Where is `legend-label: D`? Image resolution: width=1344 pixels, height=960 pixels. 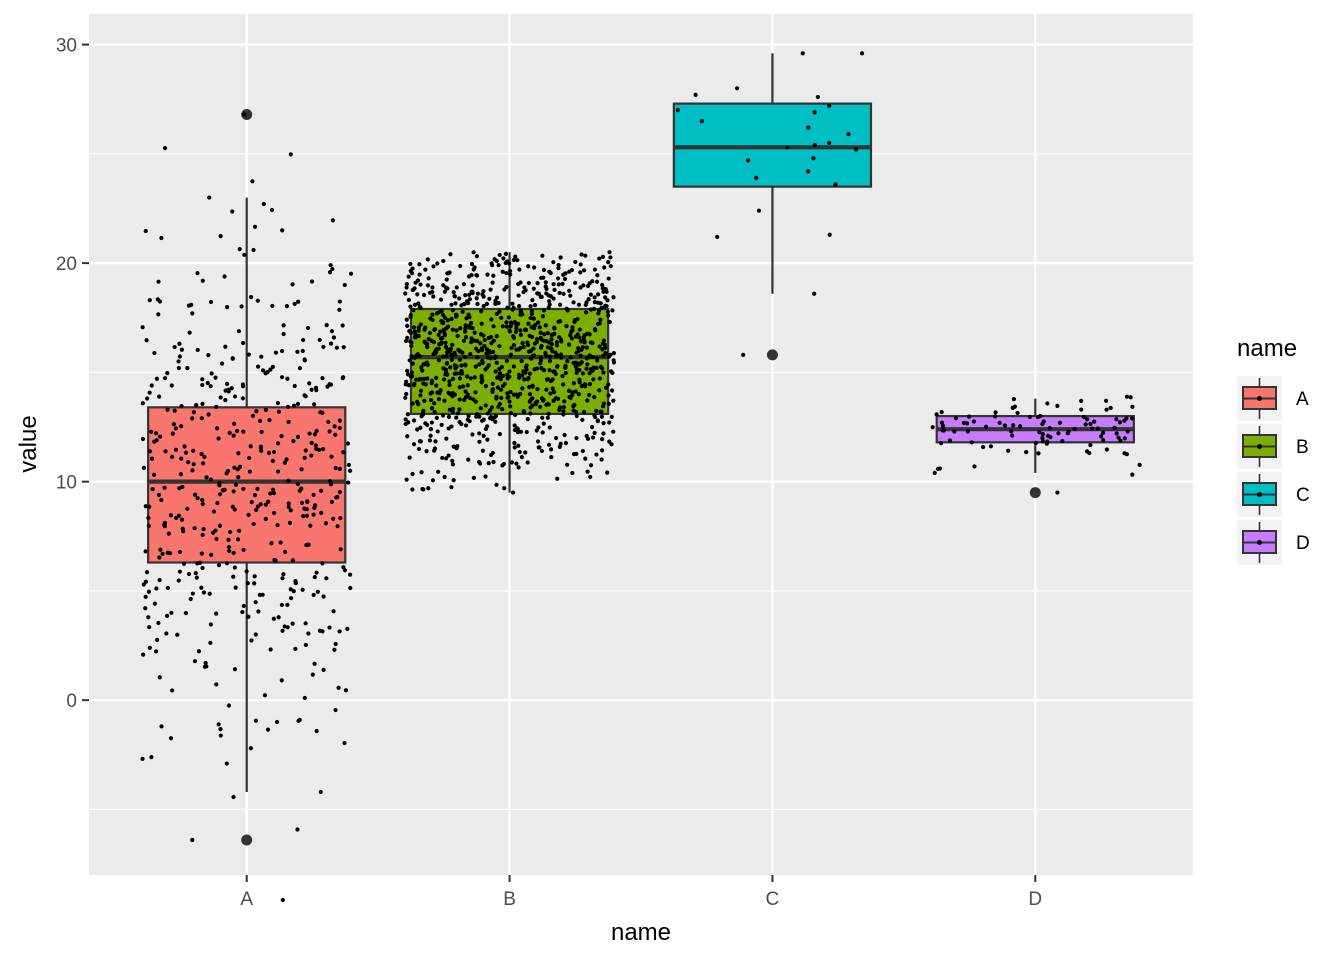
legend-label: D is located at coordinates (1303, 543).